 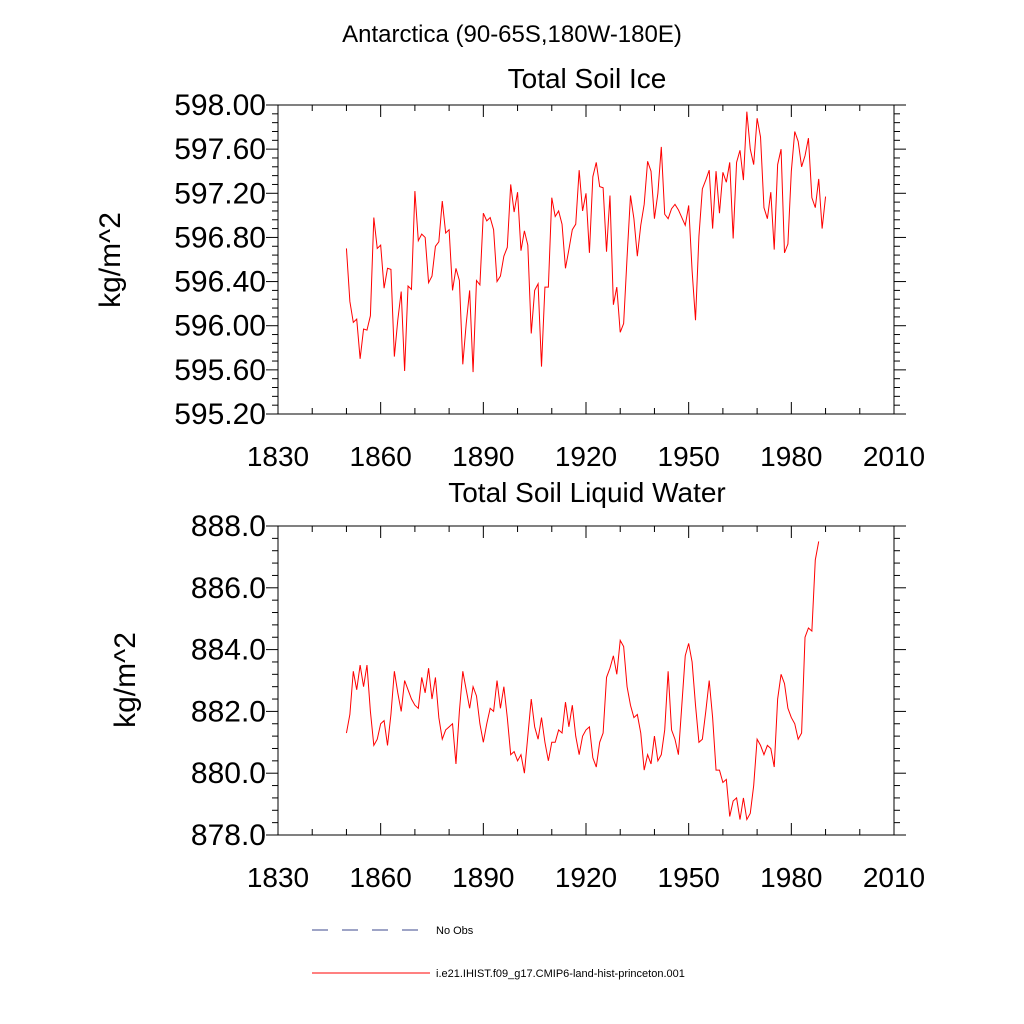 What do you see at coordinates (110, 260) in the screenshot?
I see `soil-ice-ylabel: kg/m^2` at bounding box center [110, 260].